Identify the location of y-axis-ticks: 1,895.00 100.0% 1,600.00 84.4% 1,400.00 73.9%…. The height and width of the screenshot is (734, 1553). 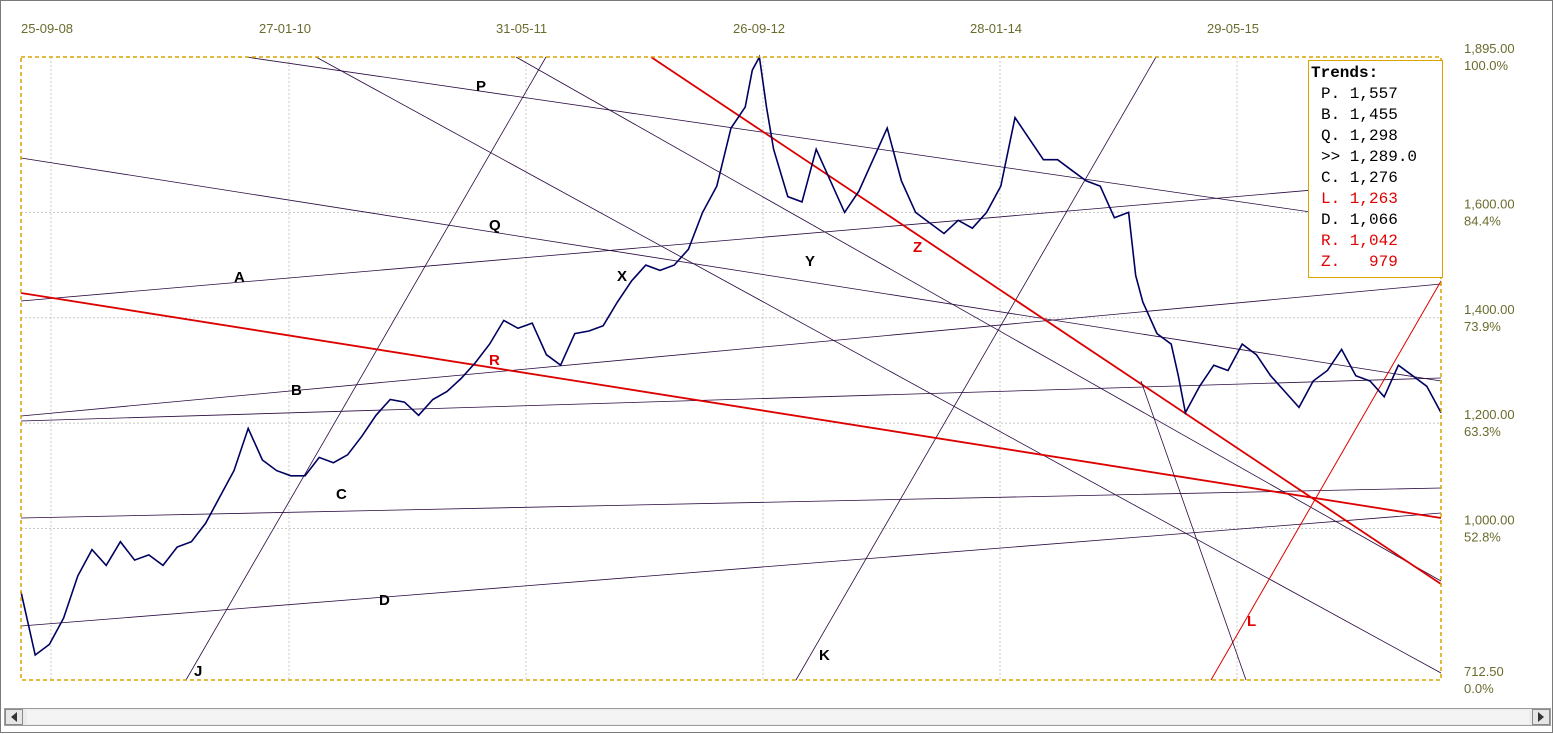
(1489, 368).